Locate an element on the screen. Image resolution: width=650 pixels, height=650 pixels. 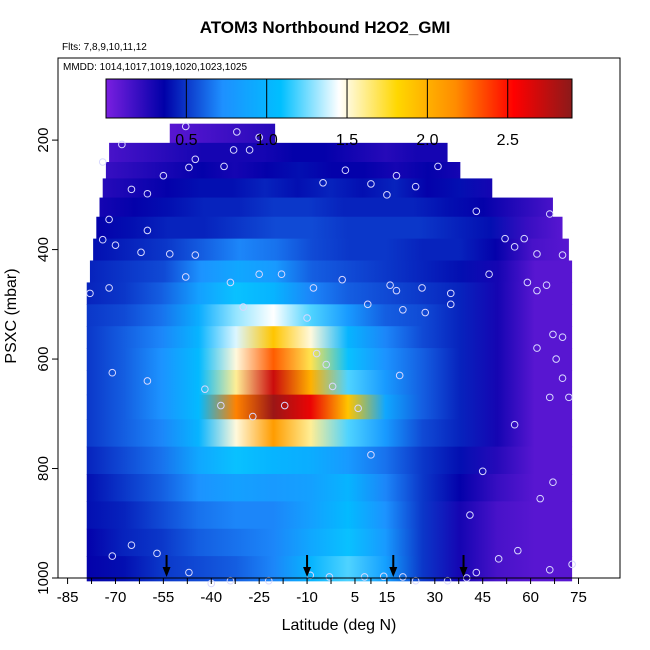
x-axis-label: Latitude (deg N) is located at coordinates (339, 625).